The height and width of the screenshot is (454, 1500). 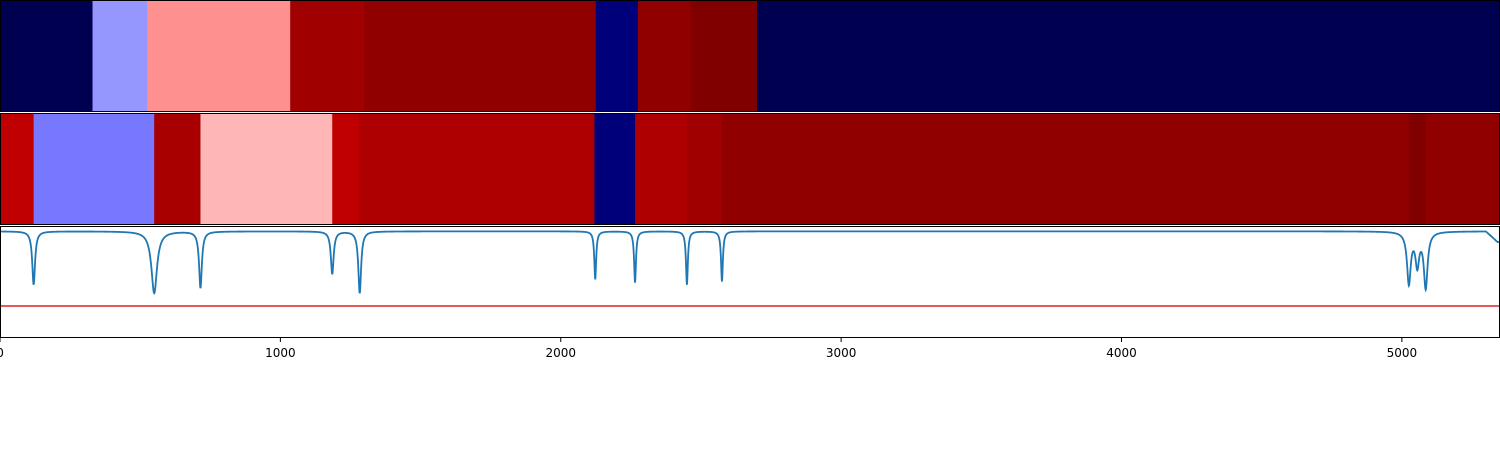 What do you see at coordinates (2, 353) in the screenshot?
I see `x-tick-label: 0` at bounding box center [2, 353].